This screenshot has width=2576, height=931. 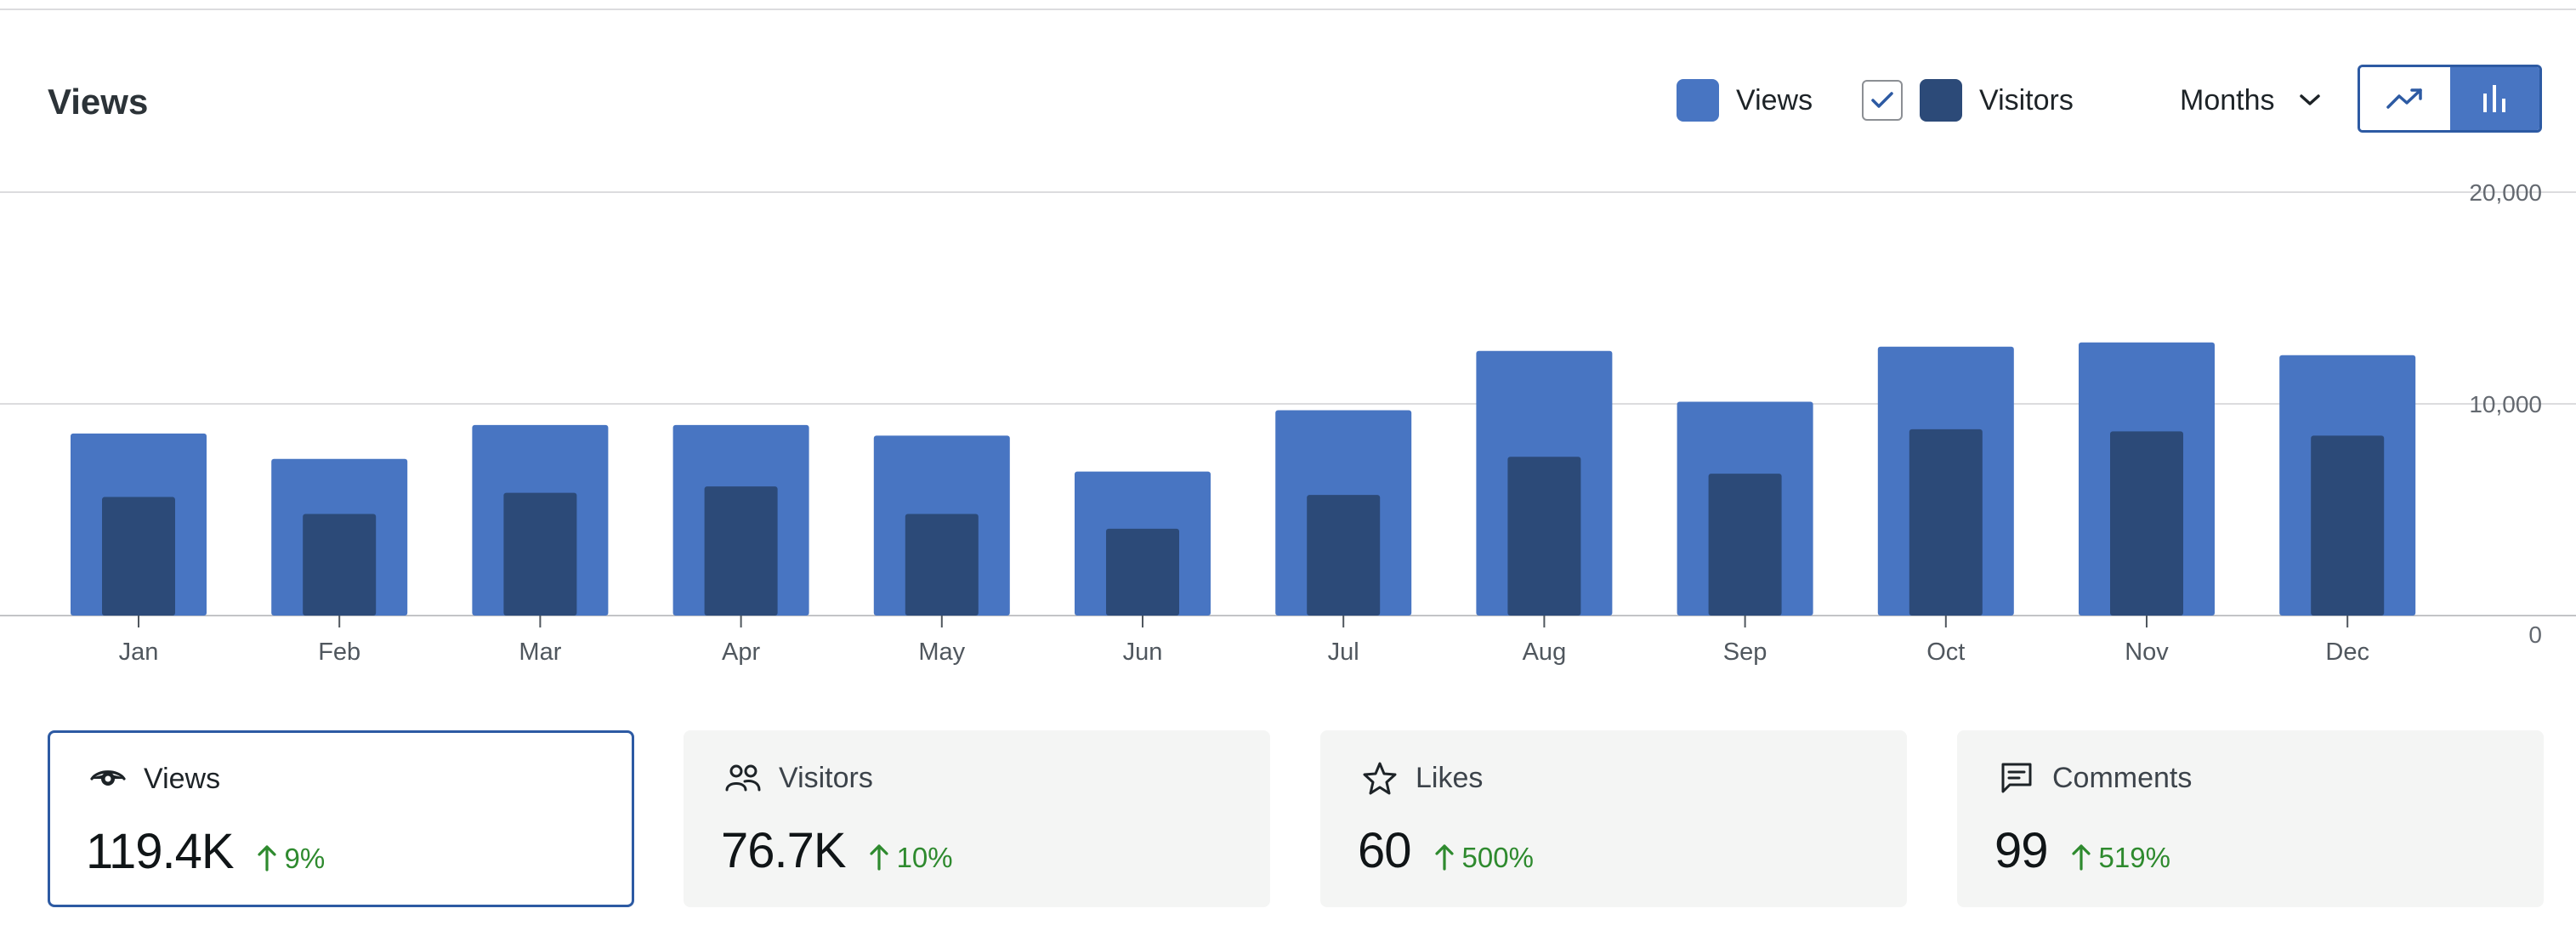 I want to click on x-tick-label: Oct, so click(x=1945, y=652).